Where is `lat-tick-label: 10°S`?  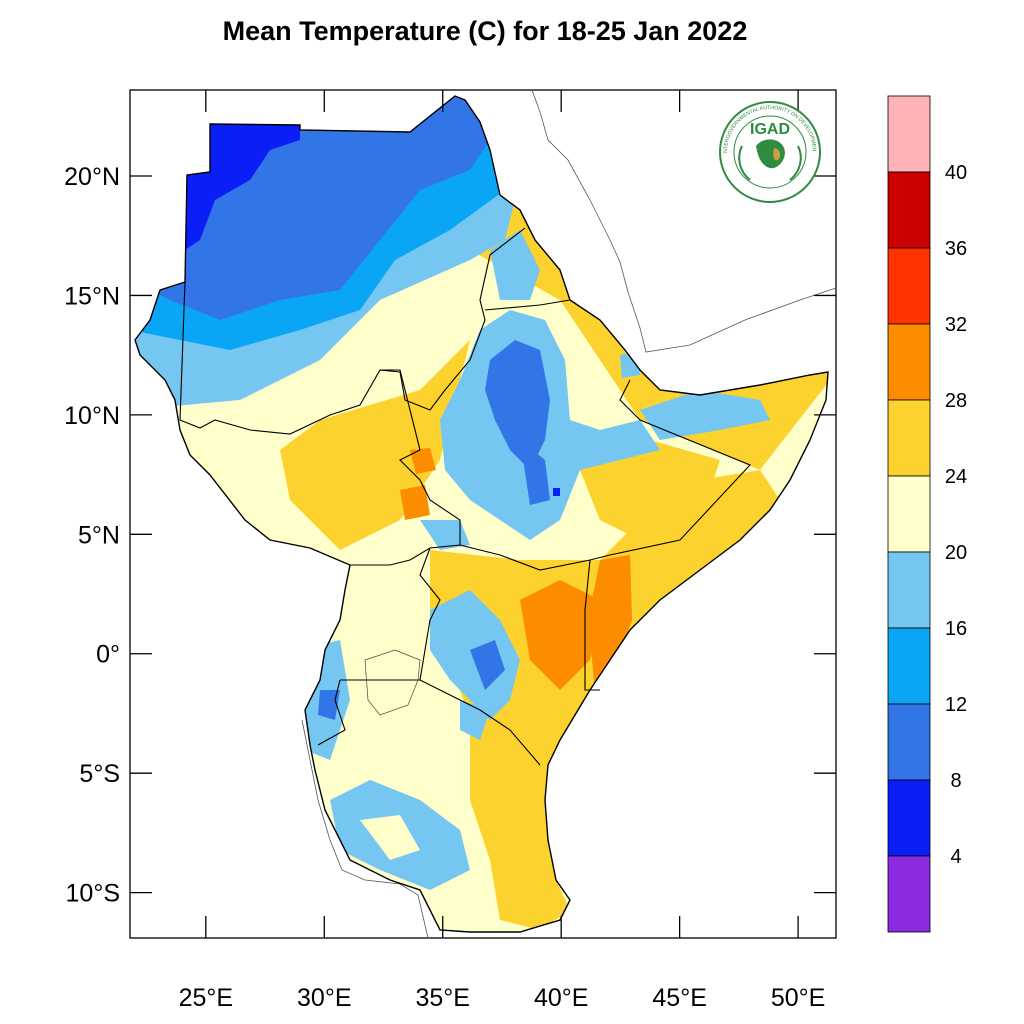 lat-tick-label: 10°S is located at coordinates (93, 894).